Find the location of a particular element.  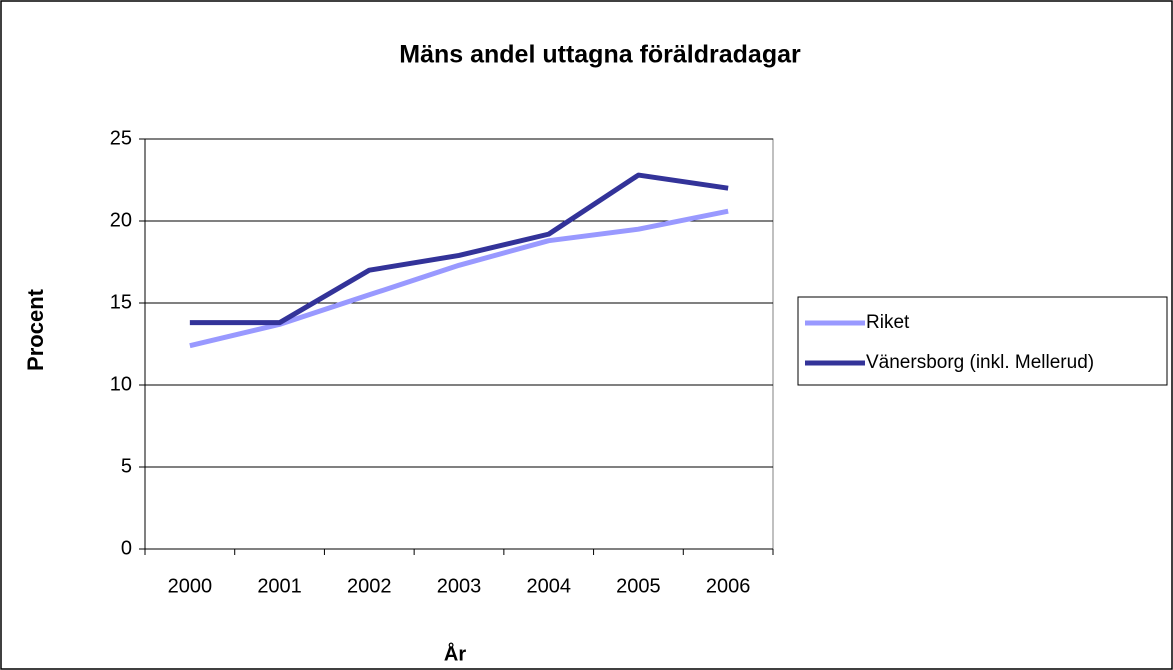

y-axis-title: Procent is located at coordinates (35, 329).